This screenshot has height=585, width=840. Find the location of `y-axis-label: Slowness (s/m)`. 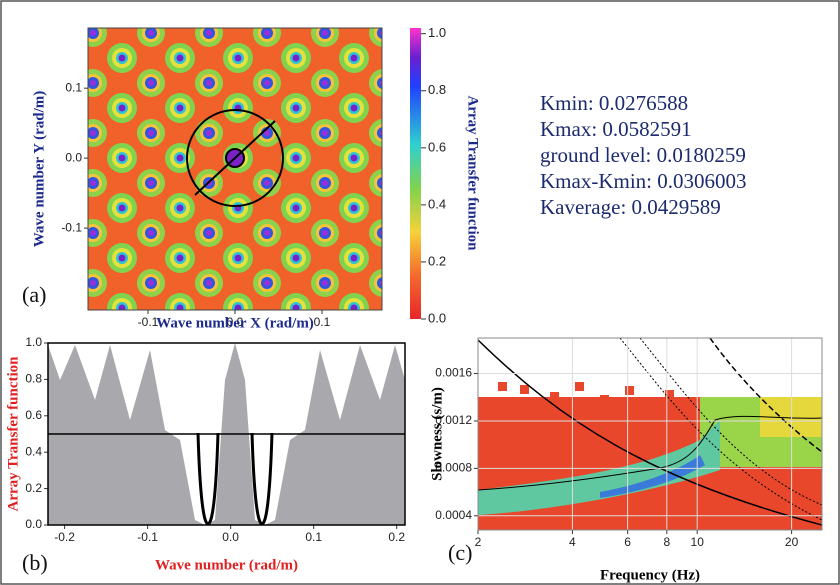

y-axis-label: Slowness (s/m) is located at coordinates (437, 434).